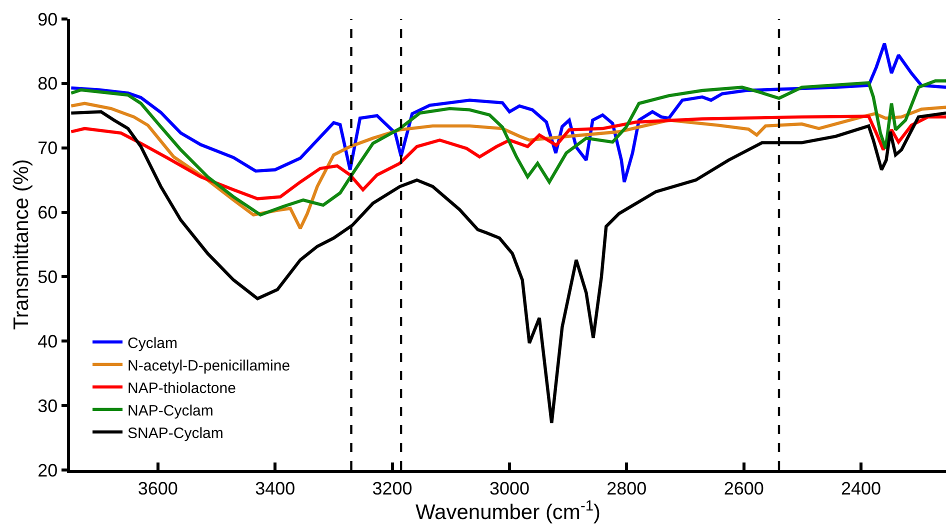  I want to click on y-tick-label: 20, so click(48, 470).